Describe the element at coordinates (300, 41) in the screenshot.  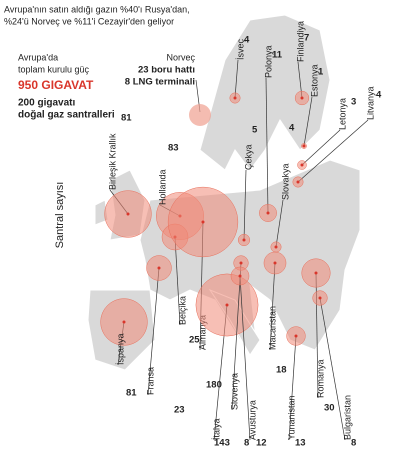
I see `country-name: Finlandiya` at that location.